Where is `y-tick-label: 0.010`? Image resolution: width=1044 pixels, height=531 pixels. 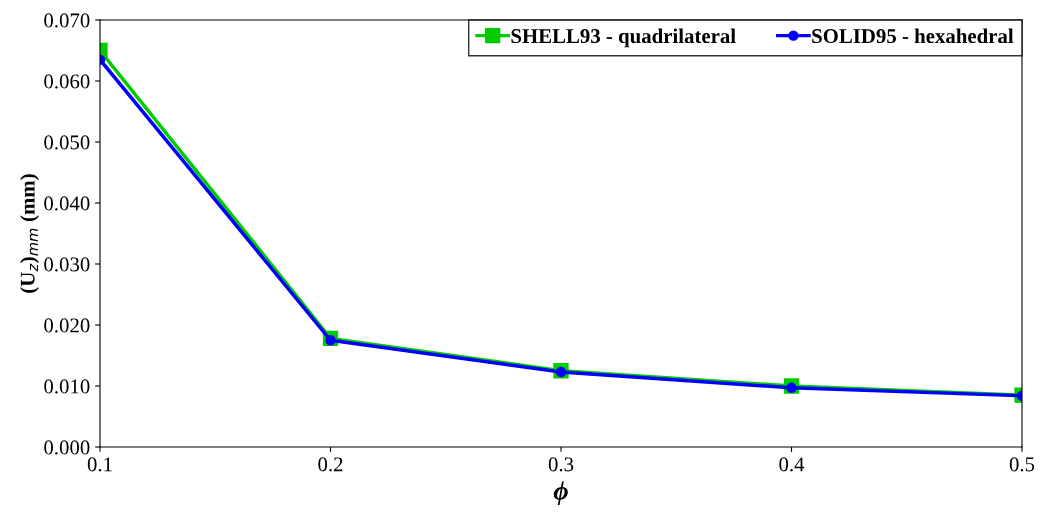
y-tick-label: 0.010 is located at coordinates (67, 386).